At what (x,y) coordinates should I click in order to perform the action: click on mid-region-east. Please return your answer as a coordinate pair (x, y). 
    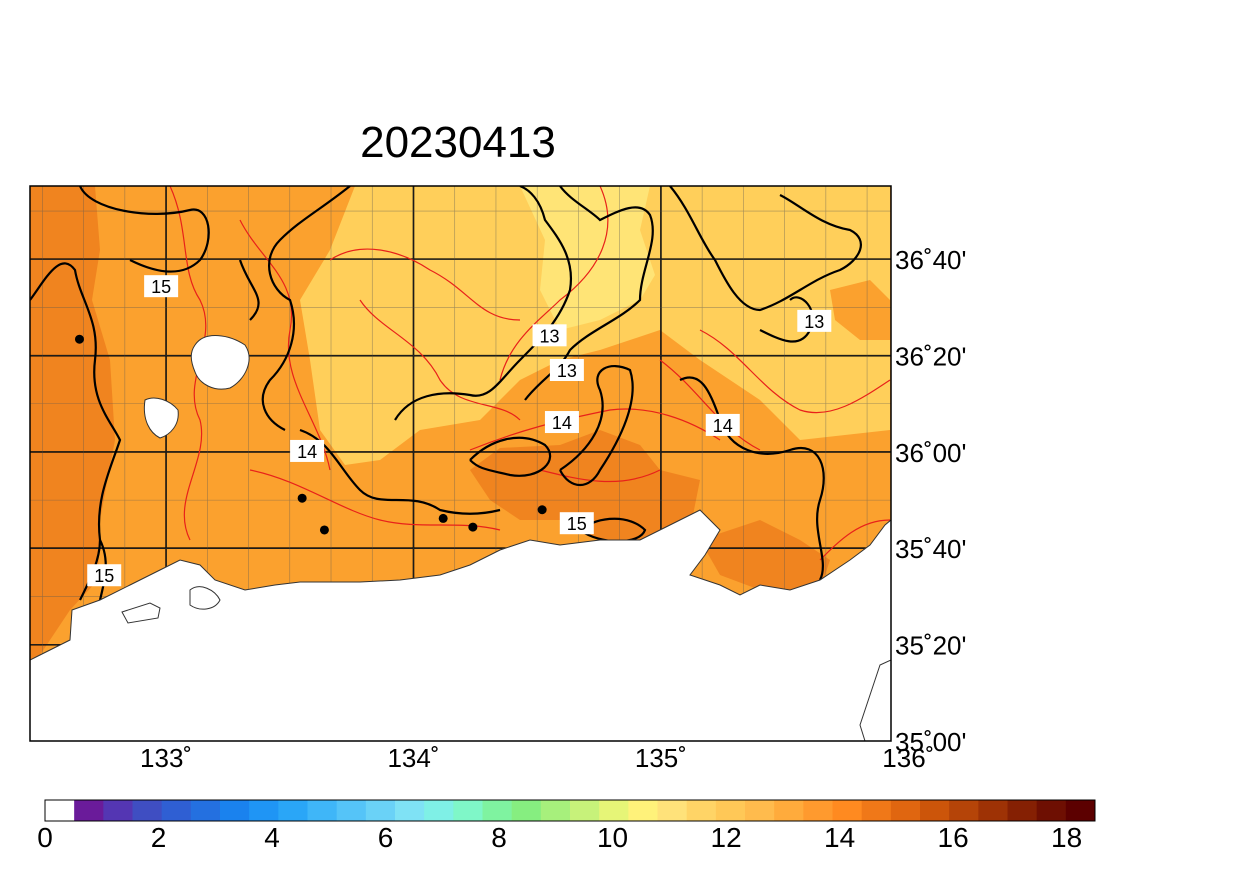
    Looking at the image, I should click on (860, 310).